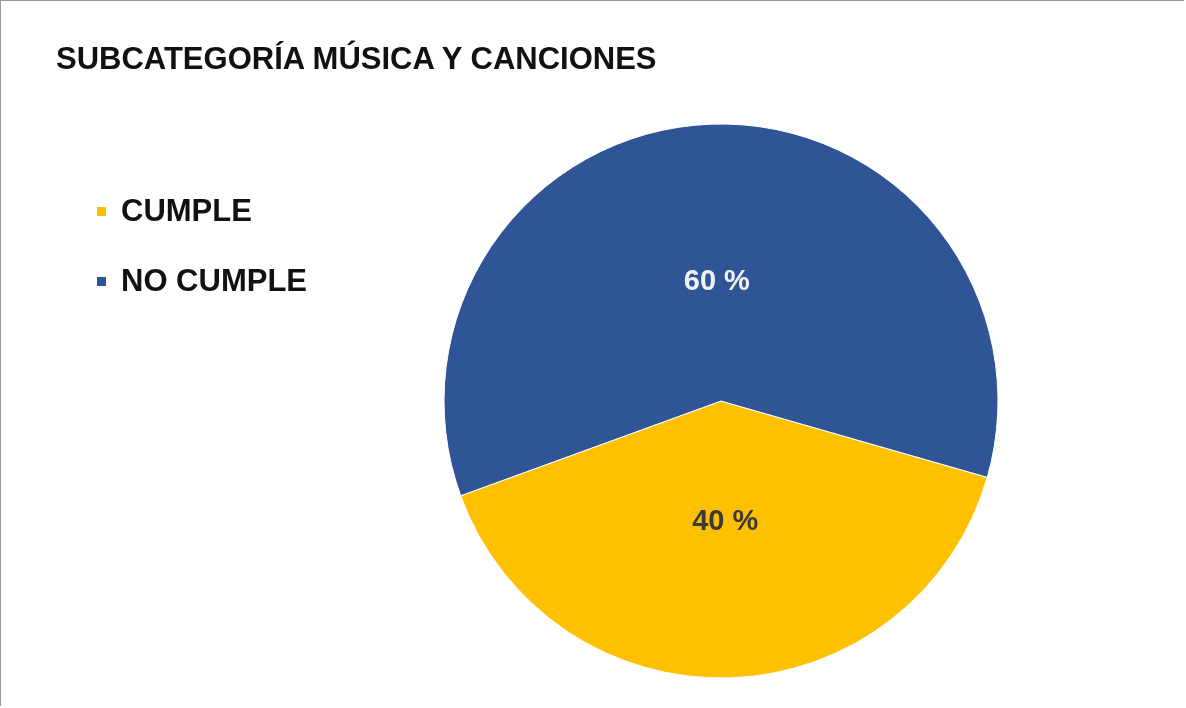 Image resolution: width=1186 pixels, height=708 pixels. What do you see at coordinates (717, 280) in the screenshot?
I see `data-label: 60 %` at bounding box center [717, 280].